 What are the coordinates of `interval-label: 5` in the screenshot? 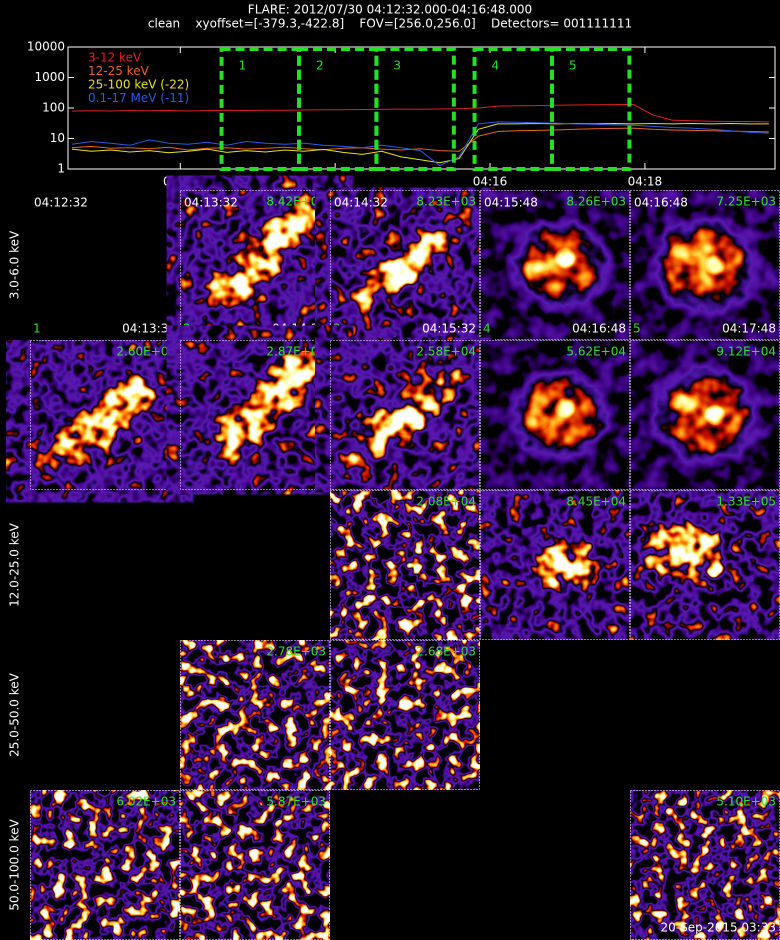 It's located at (573, 66).